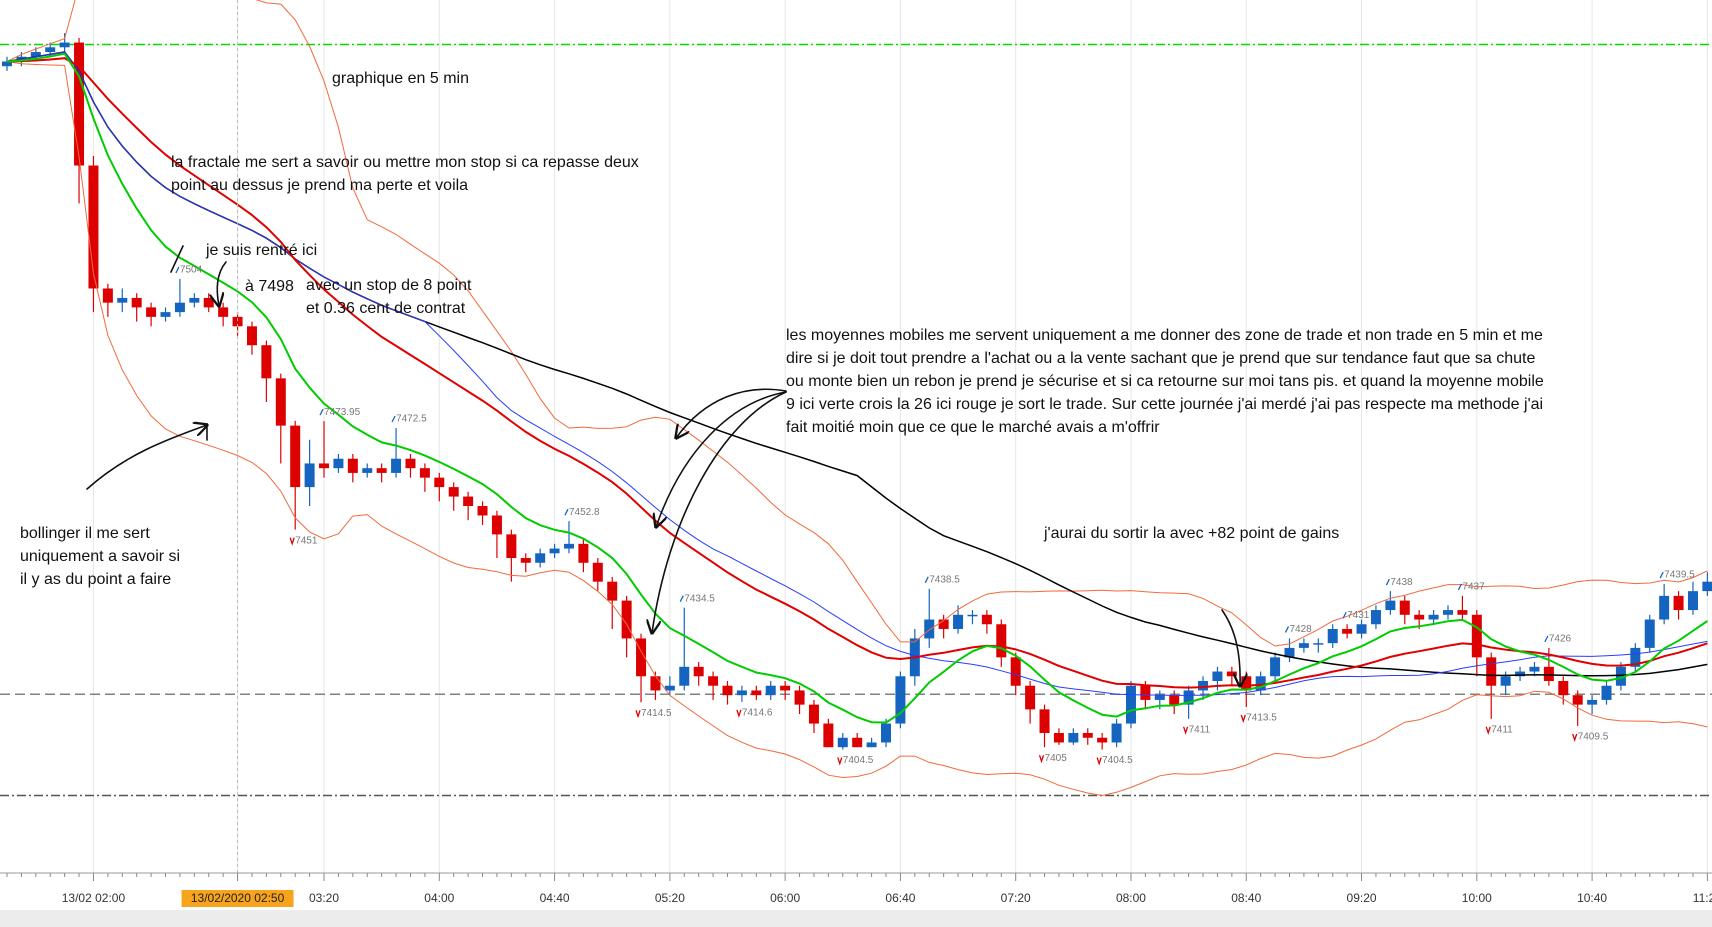 The width and height of the screenshot is (1712, 927). What do you see at coordinates (555, 898) in the screenshot?
I see `x-tick-label: 04:40` at bounding box center [555, 898].